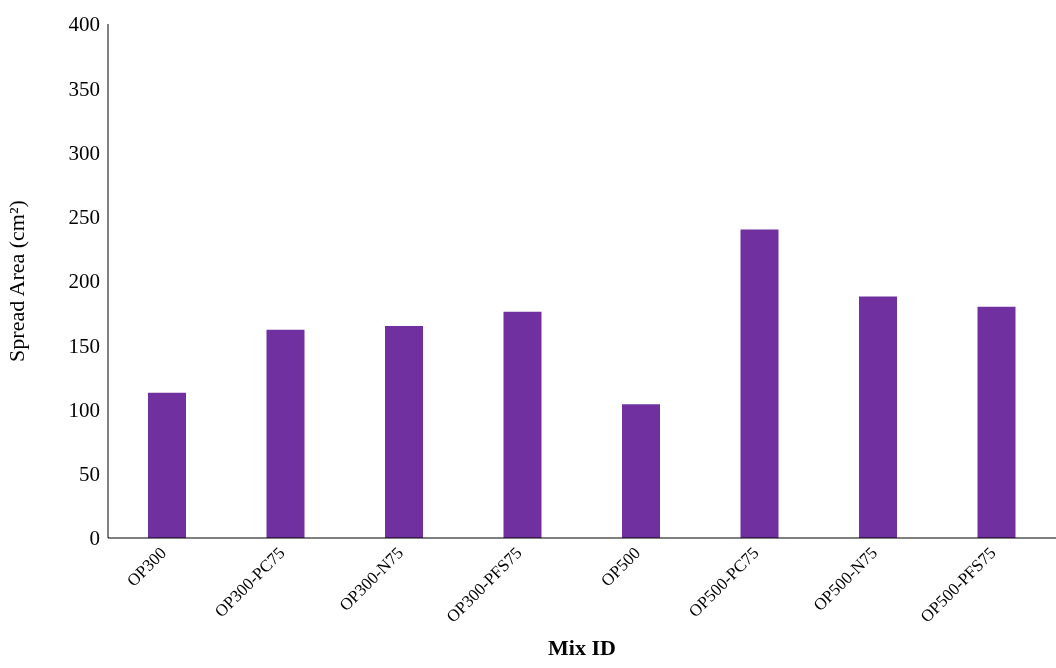 This screenshot has width=1056, height=668. What do you see at coordinates (84, 152) in the screenshot?
I see `y-tick-label: 300` at bounding box center [84, 152].